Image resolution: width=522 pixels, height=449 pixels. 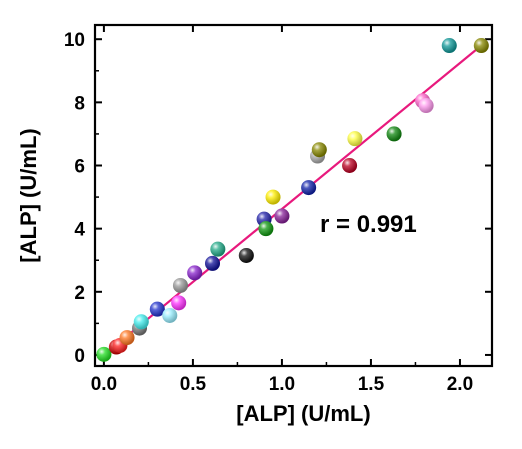 What do you see at coordinates (79, 167) in the screenshot?
I see `y-tick-label: 6` at bounding box center [79, 167].